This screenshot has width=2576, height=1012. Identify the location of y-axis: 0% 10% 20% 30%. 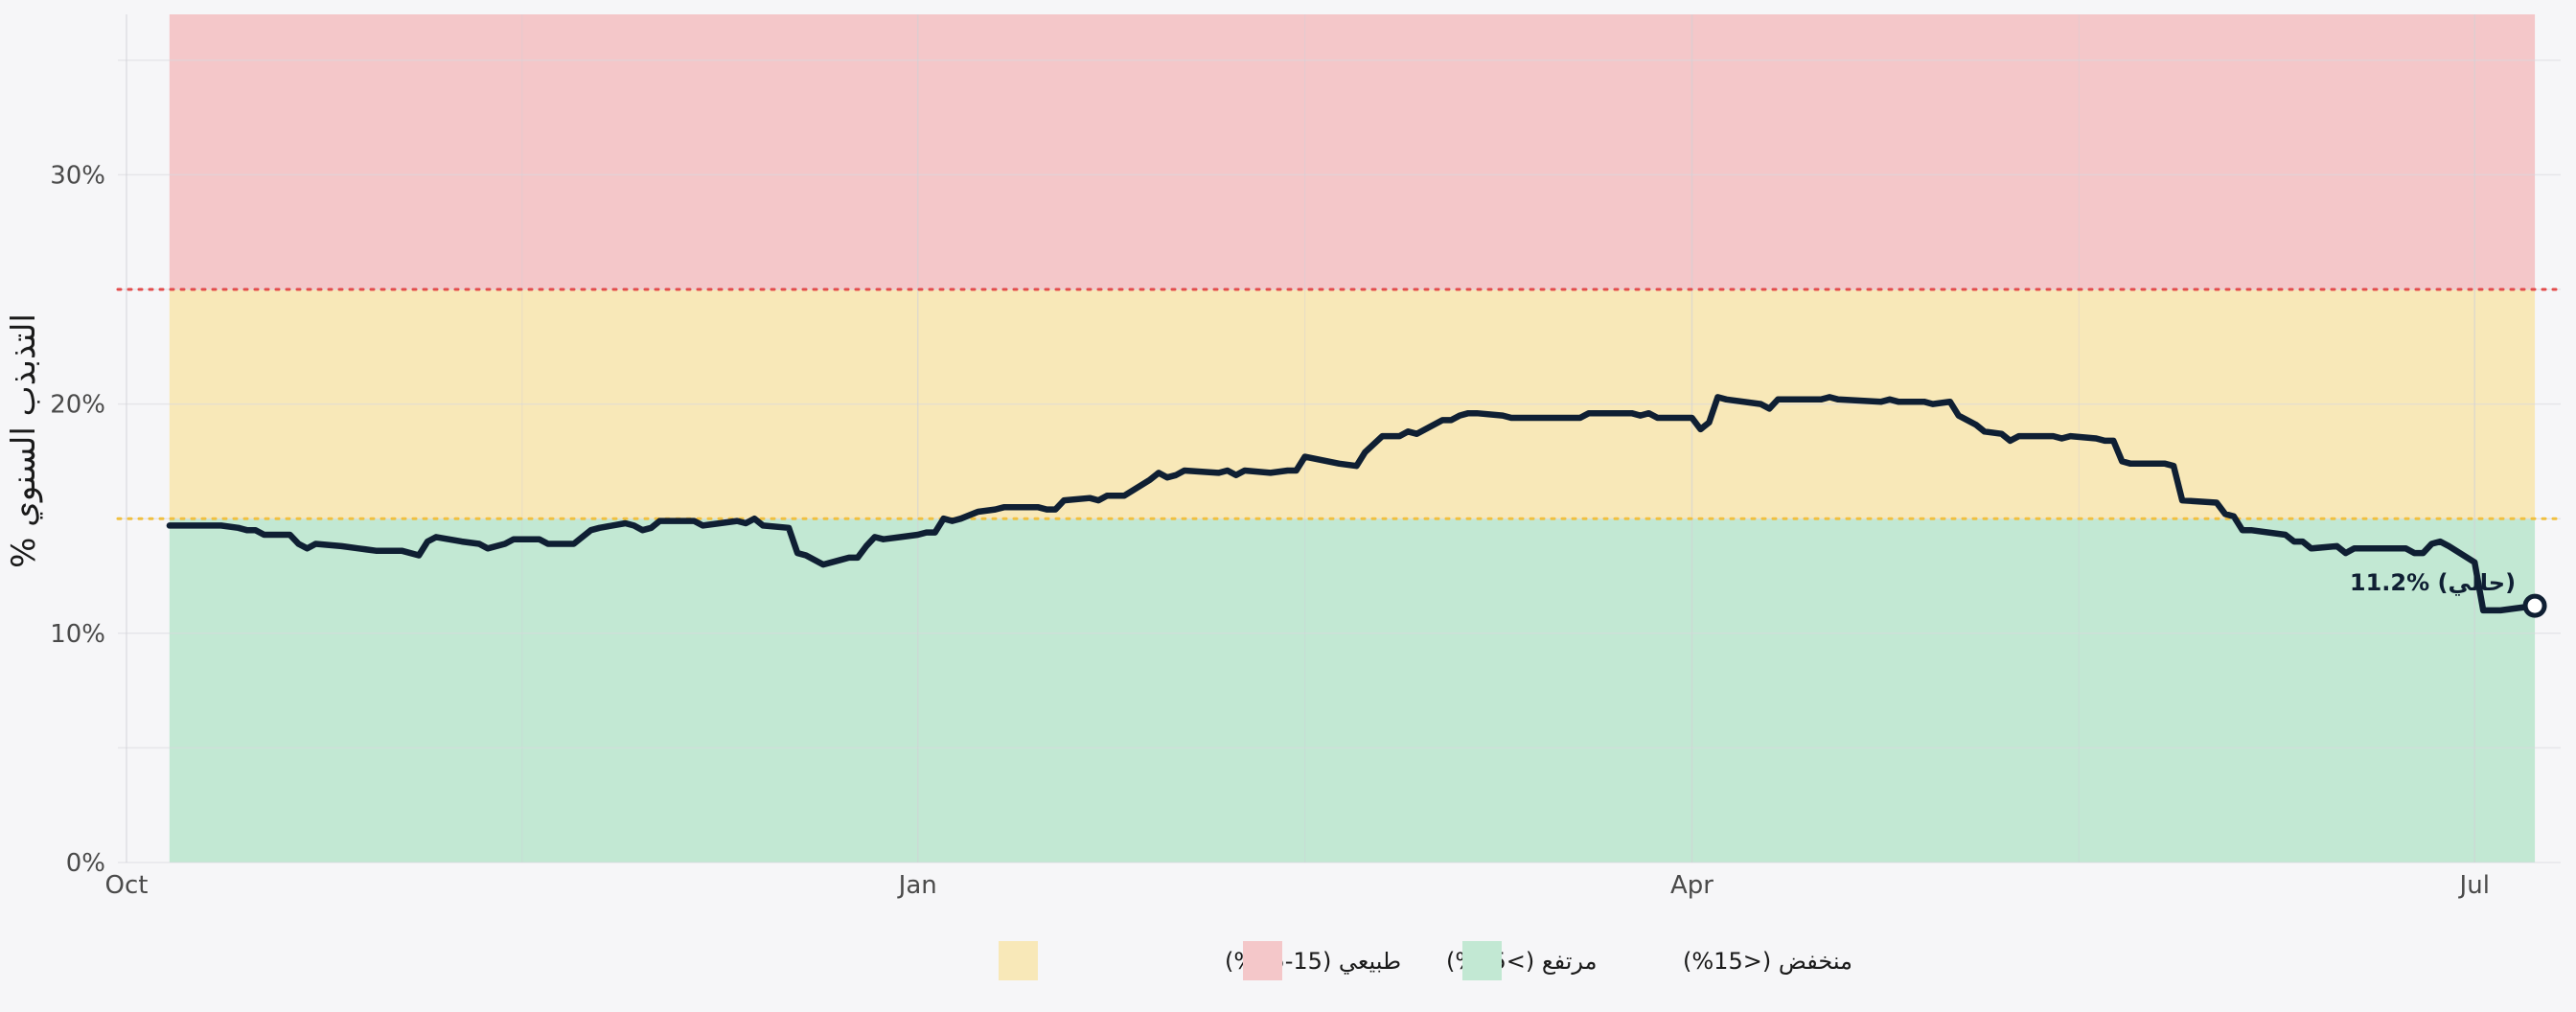
(77, 519).